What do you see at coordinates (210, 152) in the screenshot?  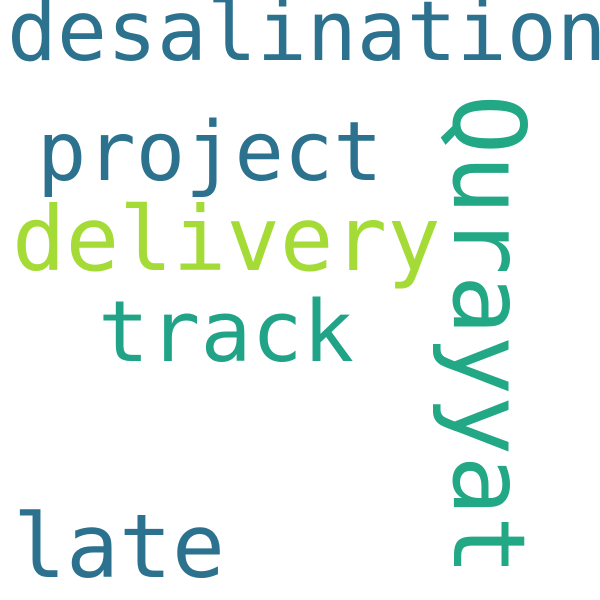 I see `word-project: project` at bounding box center [210, 152].